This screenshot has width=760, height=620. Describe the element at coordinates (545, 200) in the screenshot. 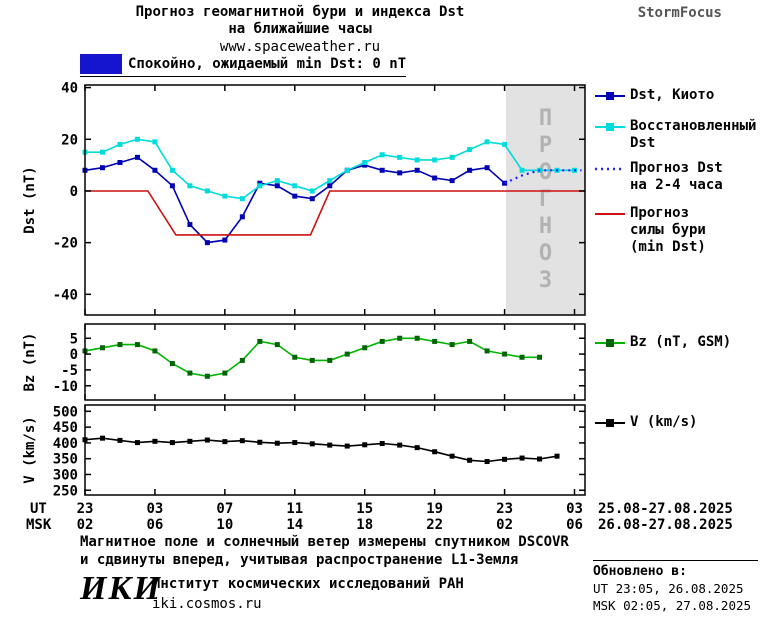

I see `forecast-region` at that location.